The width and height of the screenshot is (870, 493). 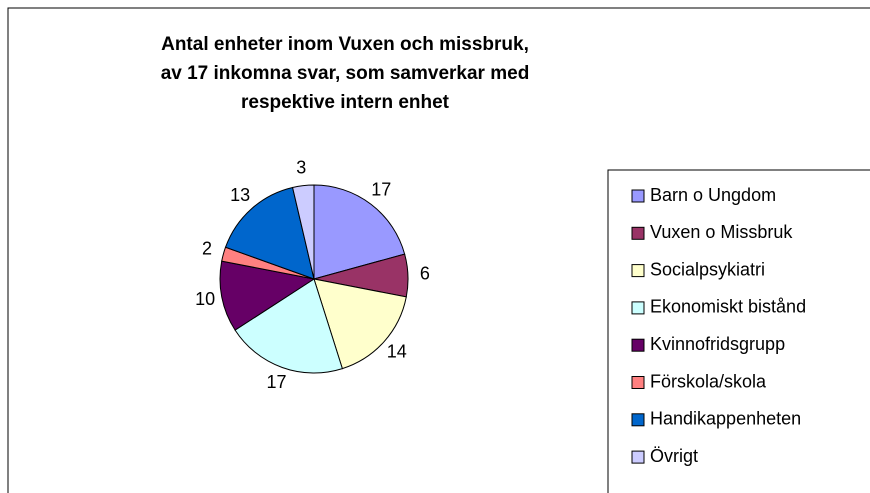 I want to click on legend-label: Socialpsykiatri, so click(x=707, y=269).